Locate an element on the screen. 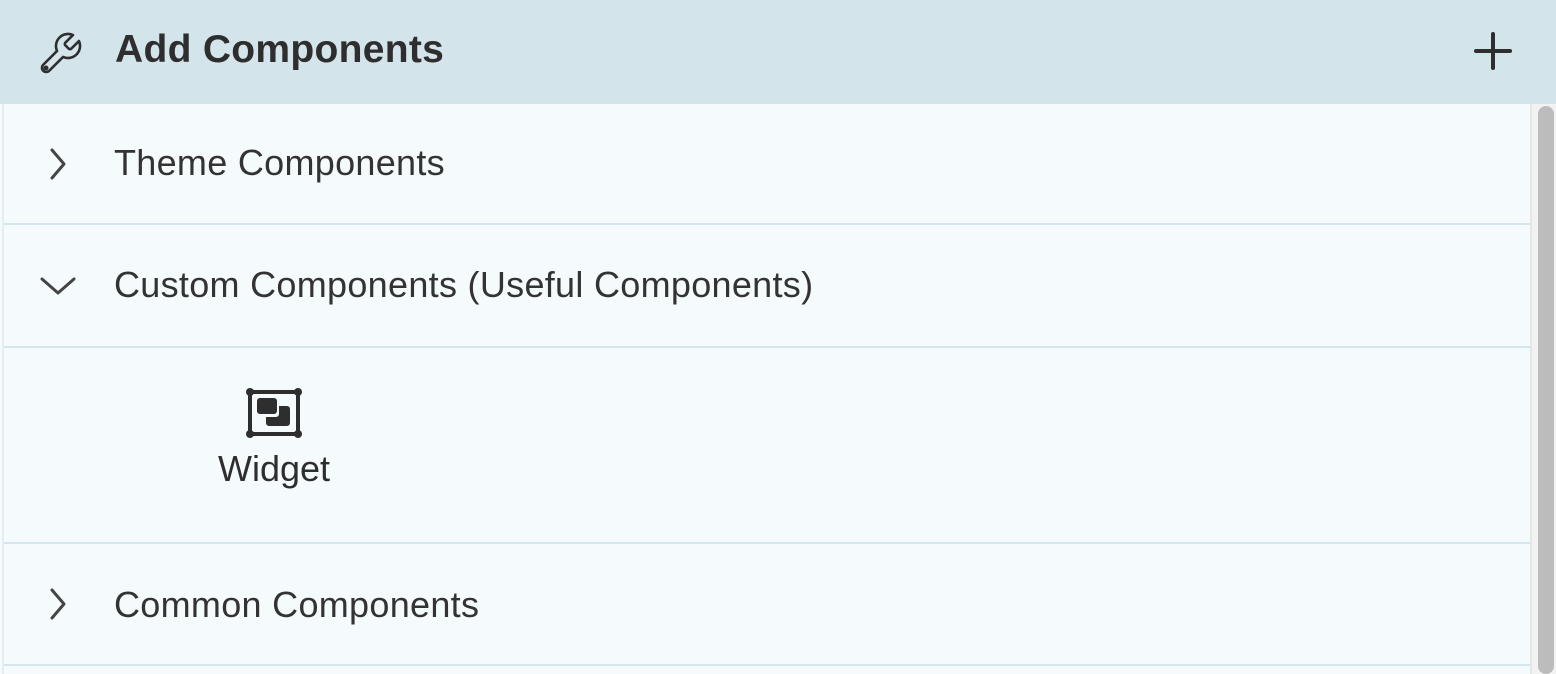 This screenshot has width=1556, height=674. widget-component: Widget is located at coordinates (274, 439).